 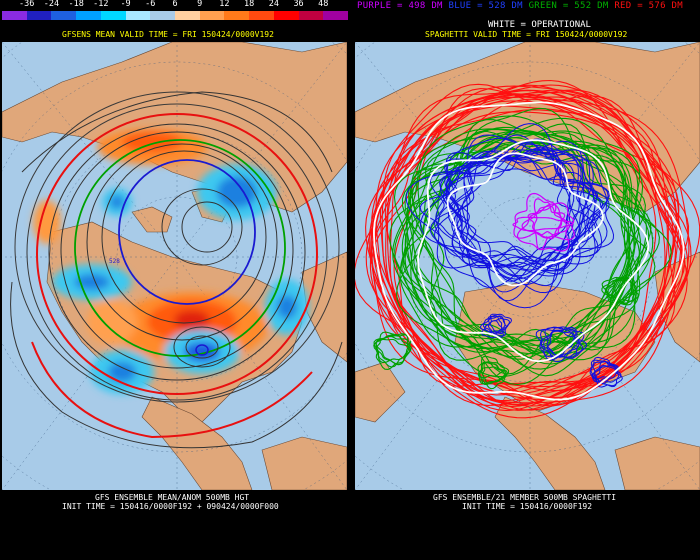 What do you see at coordinates (114, 261) in the screenshot?
I see `contour-label: 528` at bounding box center [114, 261].